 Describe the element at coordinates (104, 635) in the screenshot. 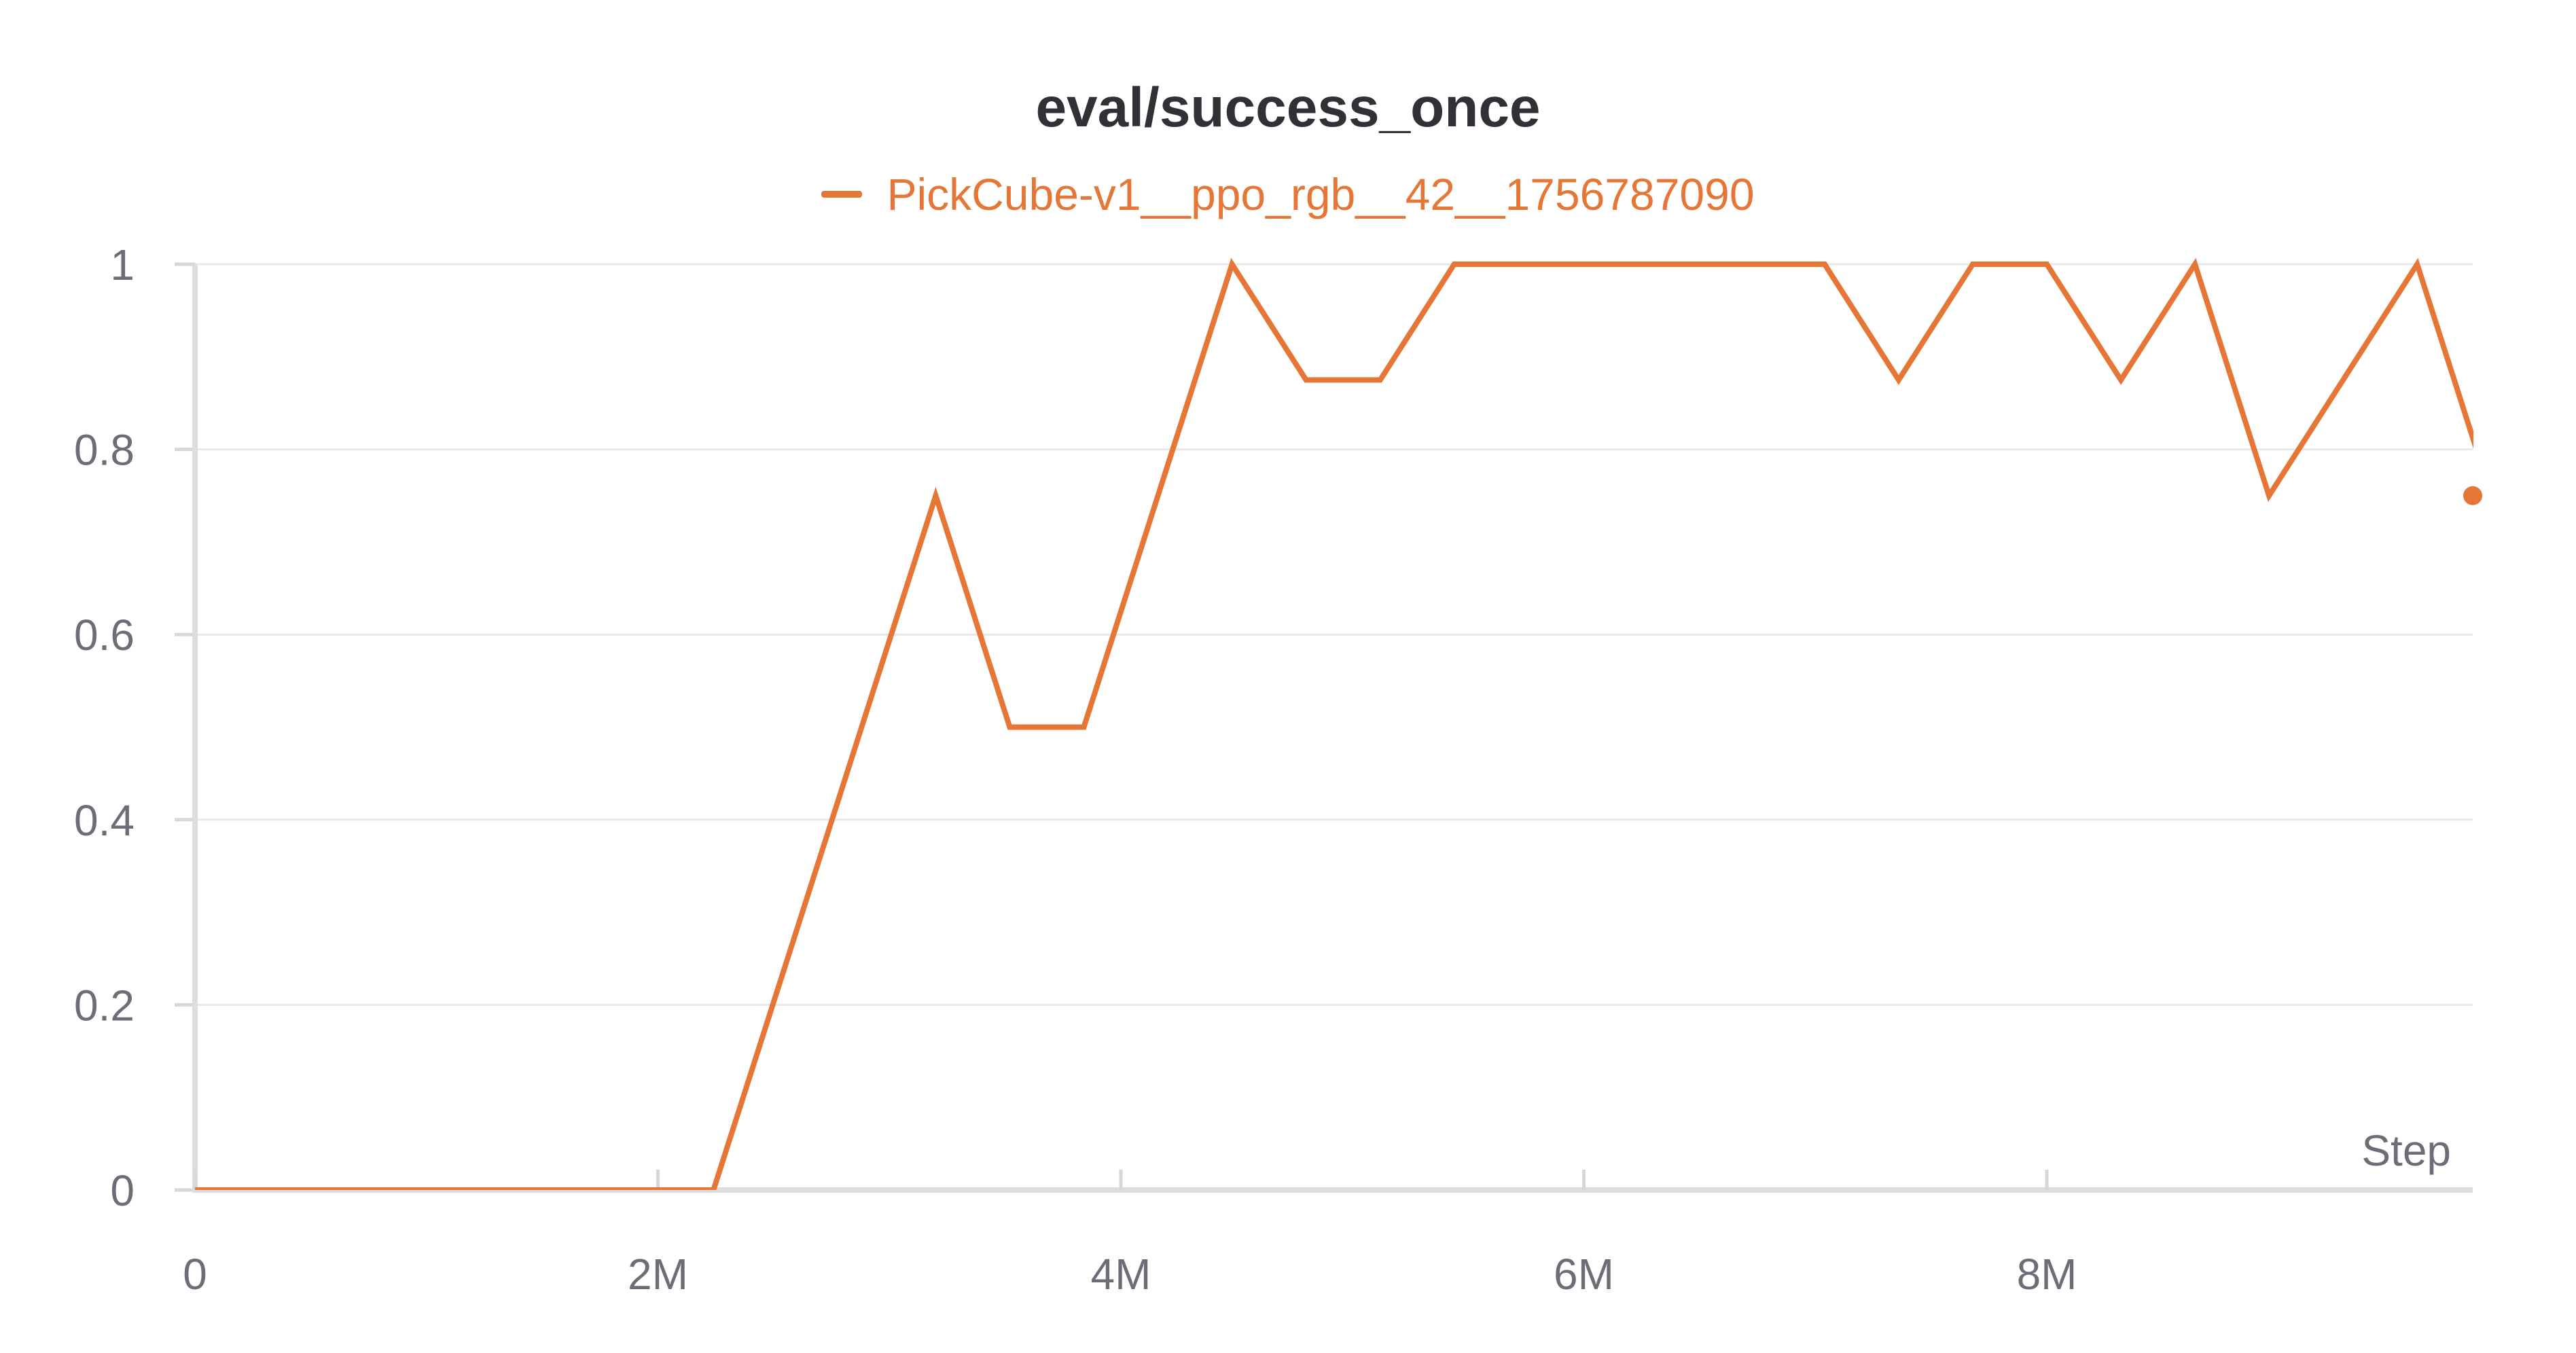

I see `y-tick-label: 0.6` at that location.